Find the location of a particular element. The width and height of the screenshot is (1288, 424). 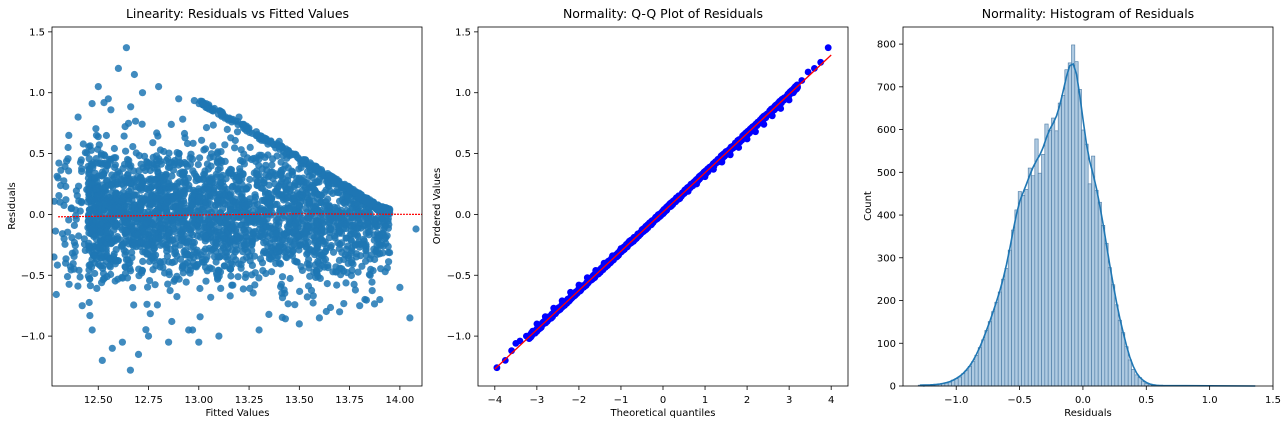

y-tick-label: 700 is located at coordinates (886, 87).